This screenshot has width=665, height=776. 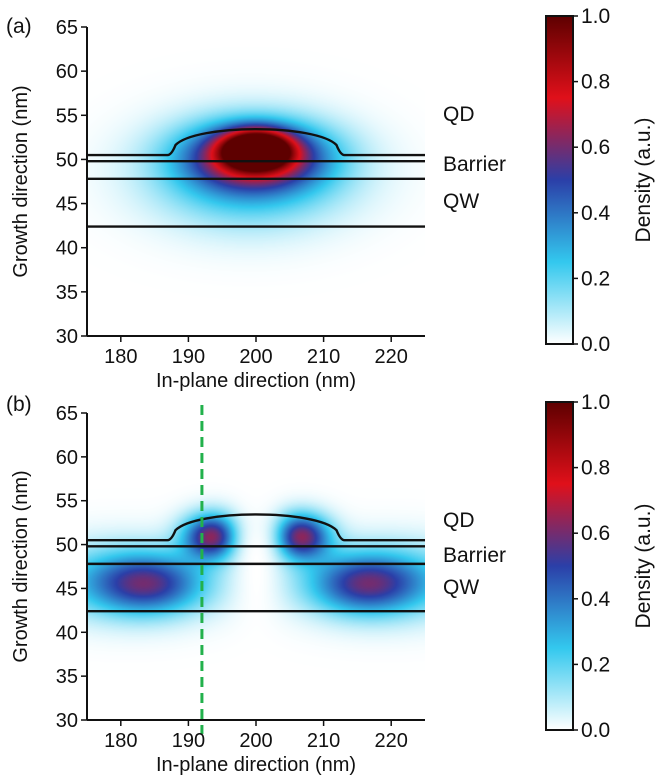 I want to click on panel-label: (a), so click(x=19, y=26).